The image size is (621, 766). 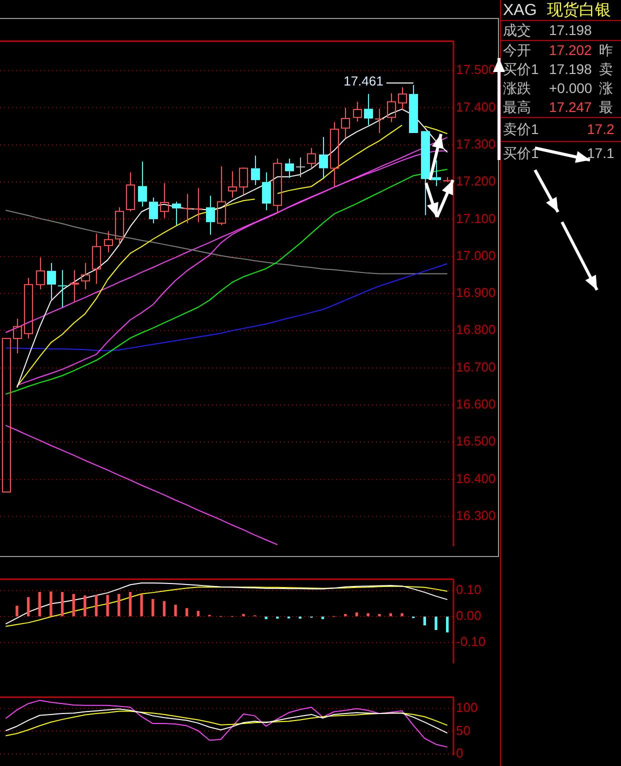 What do you see at coordinates (558, 50) in the screenshot?
I see `text: 今开 17.202 昨` at bounding box center [558, 50].